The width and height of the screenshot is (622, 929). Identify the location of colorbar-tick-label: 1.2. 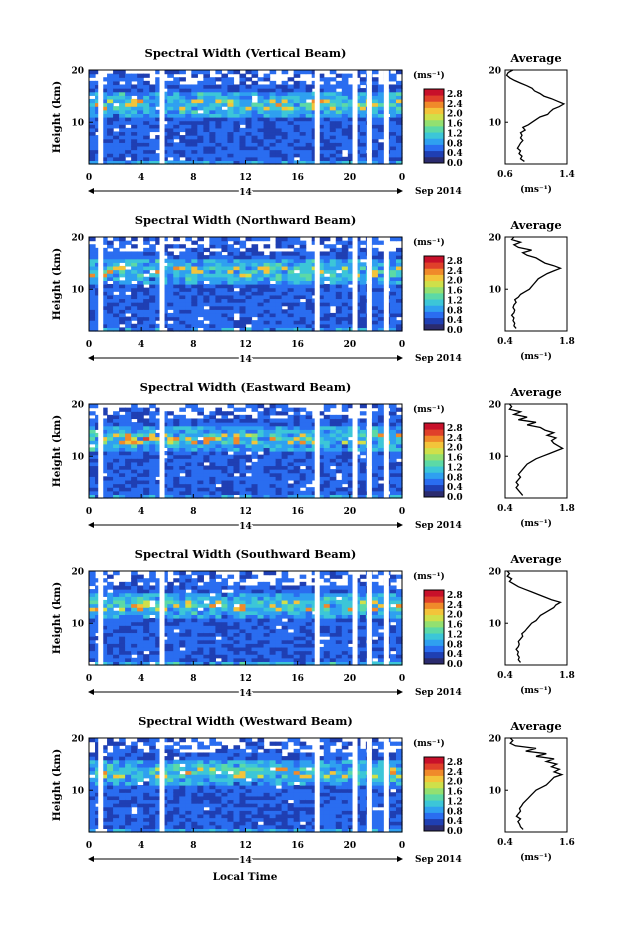
(455, 301).